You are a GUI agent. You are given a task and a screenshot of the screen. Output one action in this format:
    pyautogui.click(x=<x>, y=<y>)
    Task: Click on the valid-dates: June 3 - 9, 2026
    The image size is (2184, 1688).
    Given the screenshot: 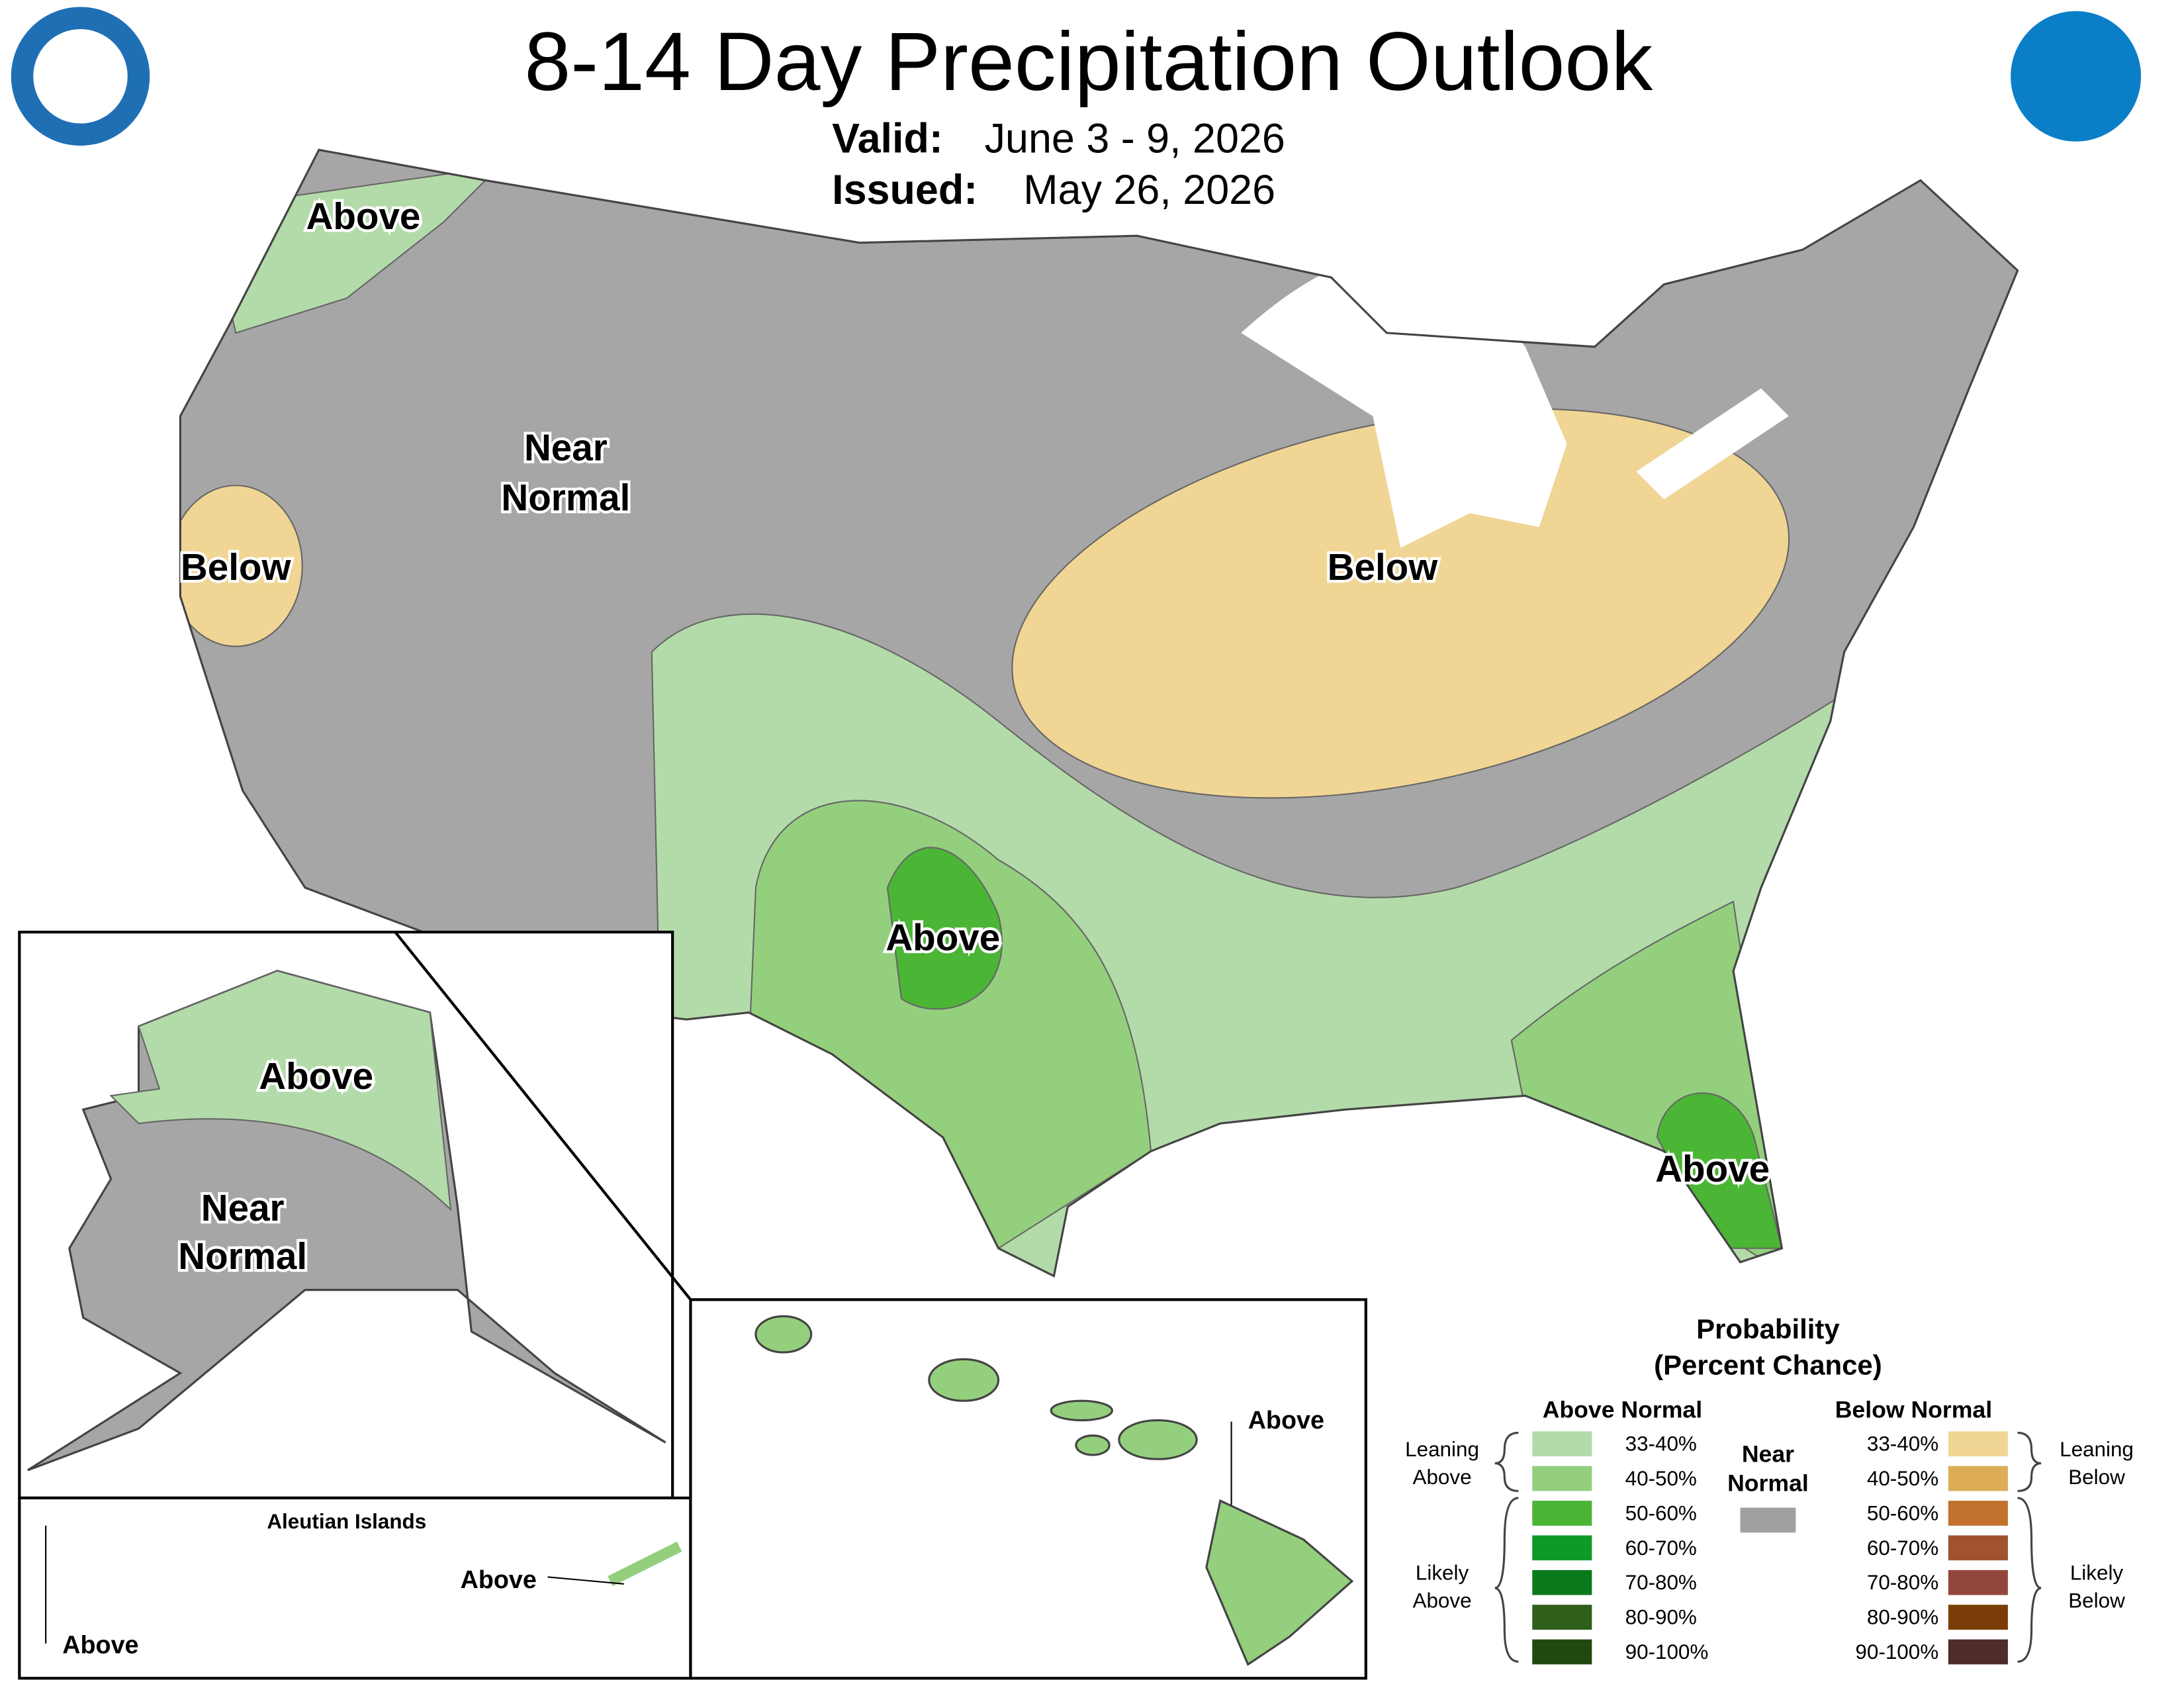 What is the action you would take?
    pyautogui.click(x=1135, y=139)
    